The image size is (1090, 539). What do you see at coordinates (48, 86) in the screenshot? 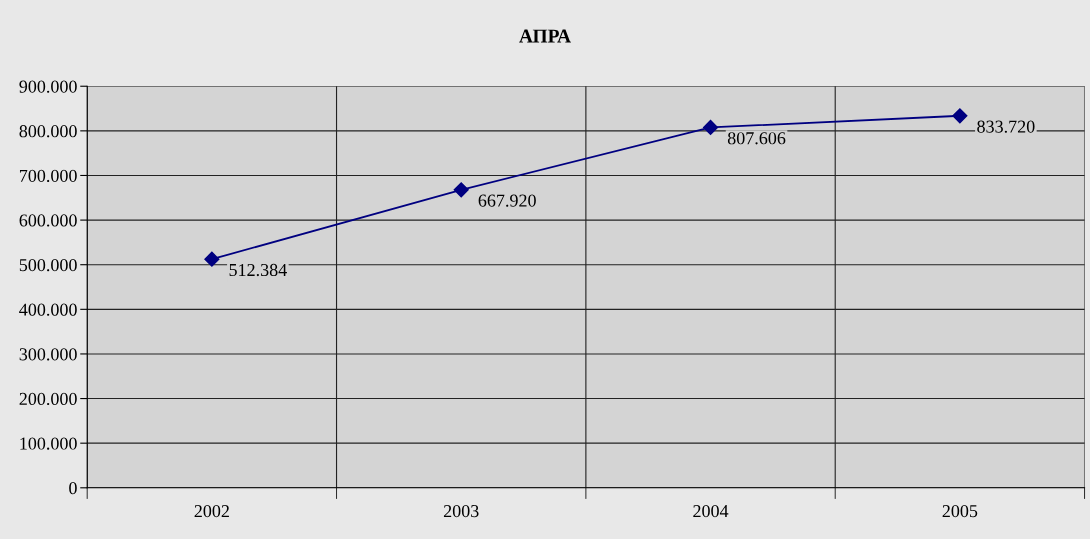
I see `y-tick-label: 900.000` at bounding box center [48, 86].